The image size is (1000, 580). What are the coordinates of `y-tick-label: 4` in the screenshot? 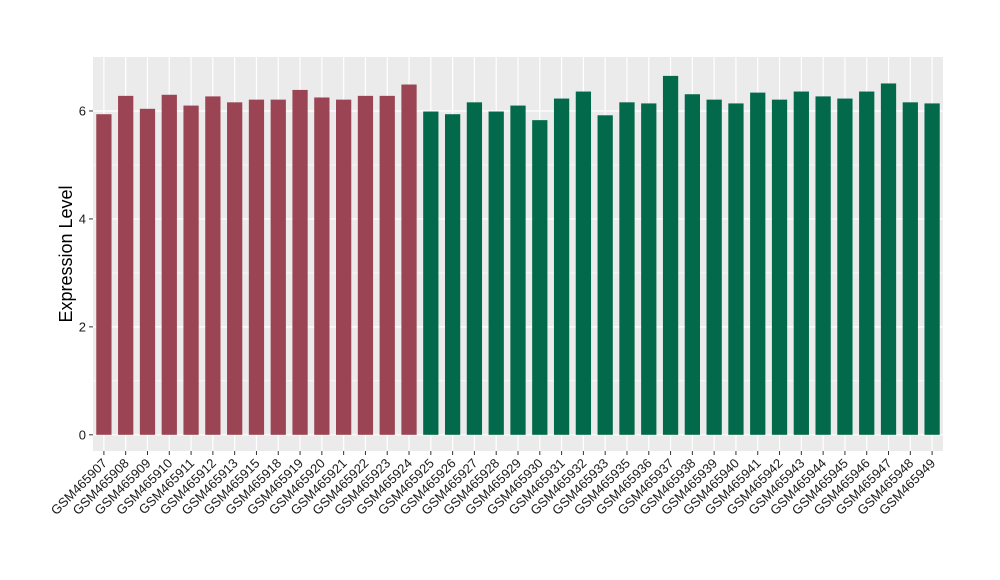 It's located at (82, 218).